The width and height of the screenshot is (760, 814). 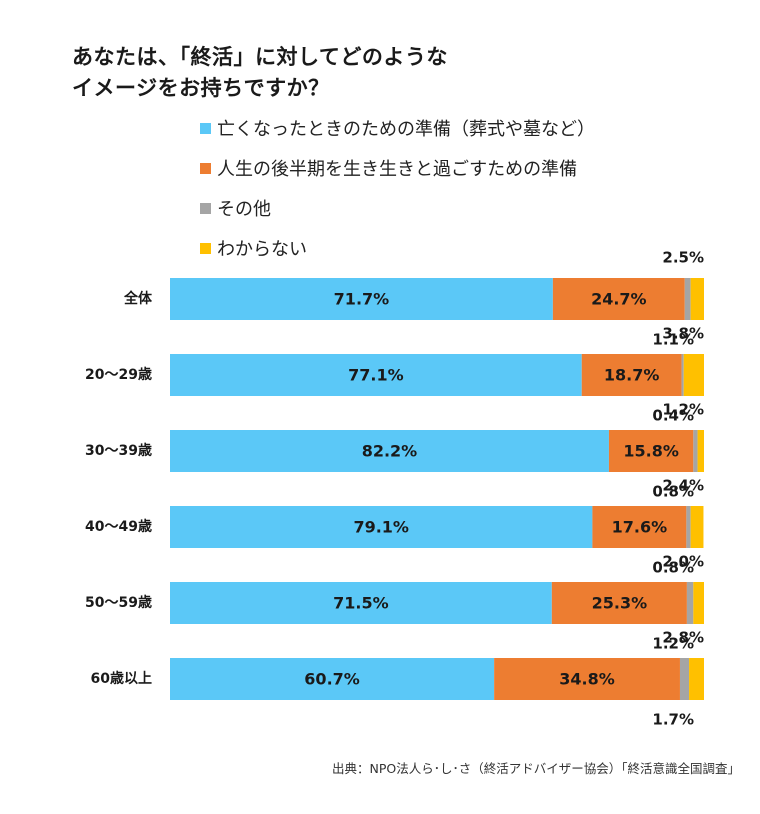 I want to click on data-label-series3: 0.4%, so click(x=673, y=416).